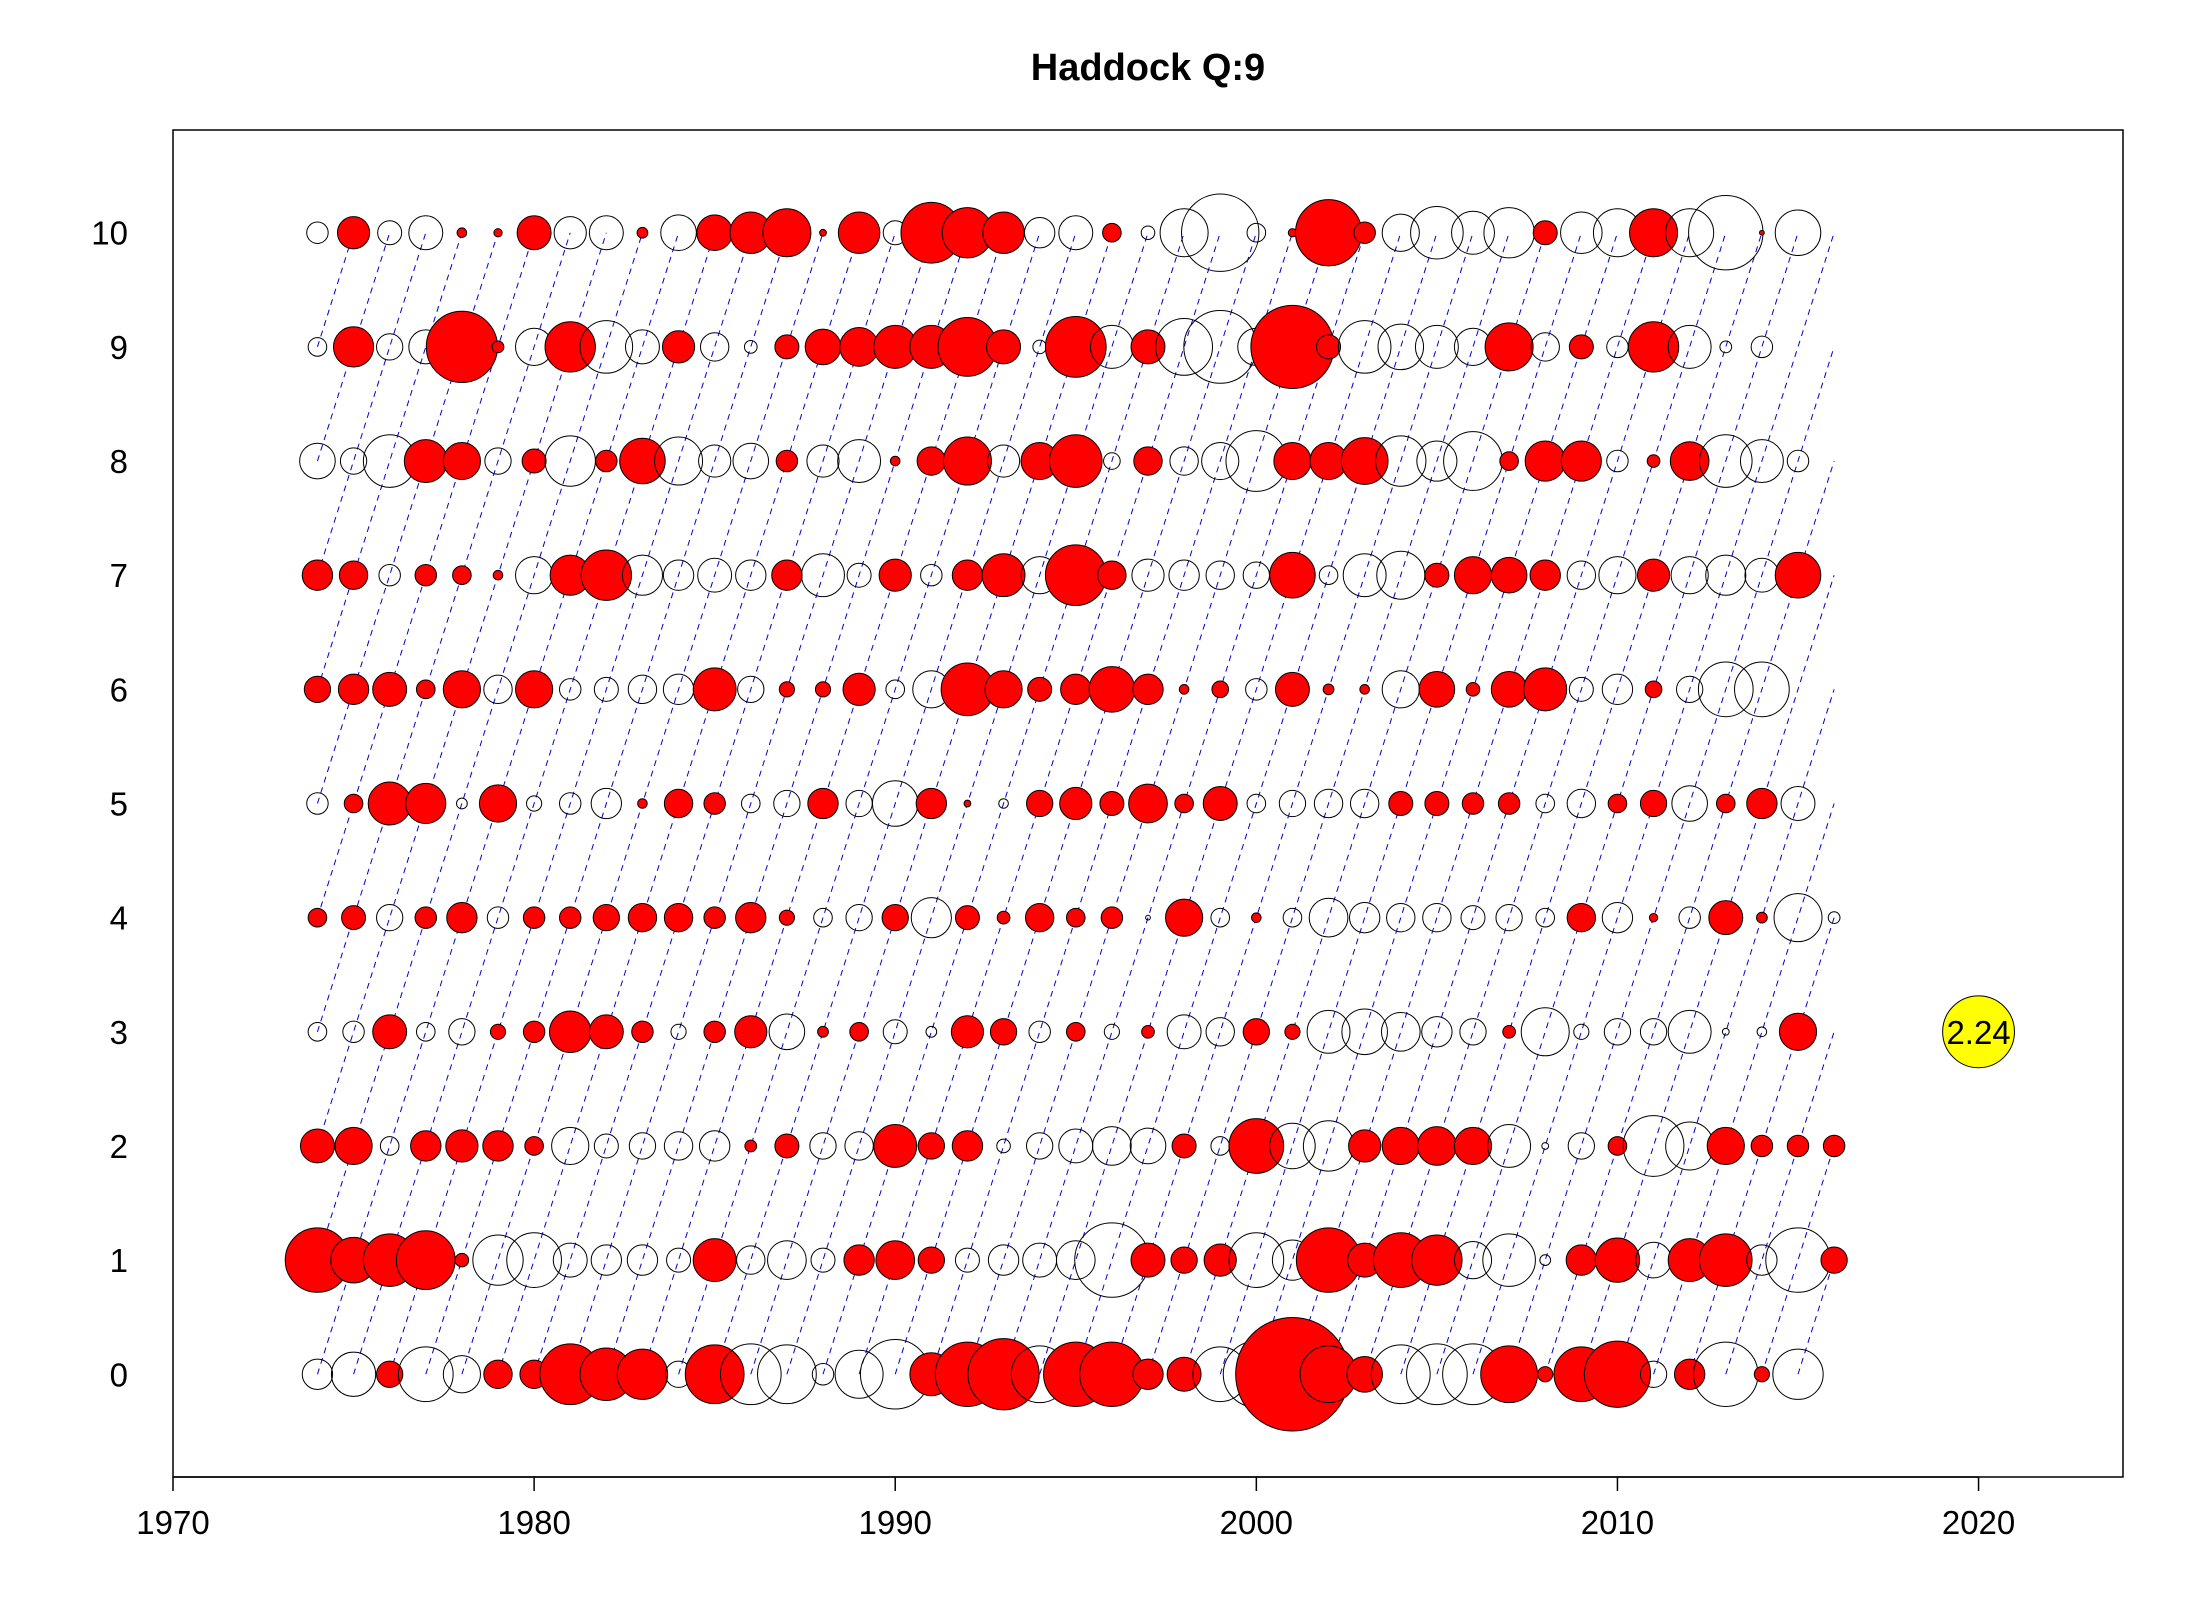  Describe the element at coordinates (1148, 68) in the screenshot. I see `chart-title: Haddock Q:9` at that location.